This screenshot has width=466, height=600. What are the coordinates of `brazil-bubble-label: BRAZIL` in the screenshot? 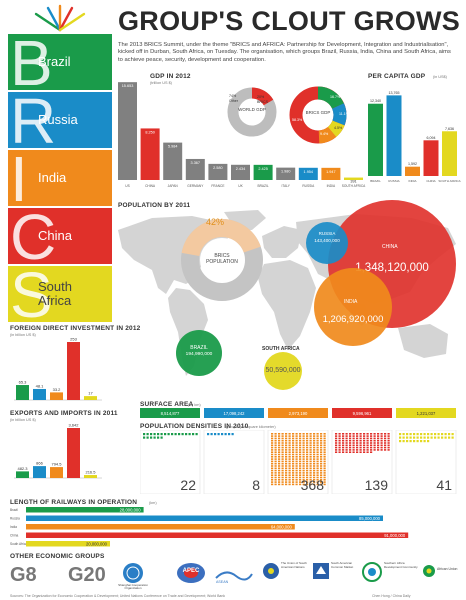 It's located at (199, 348).